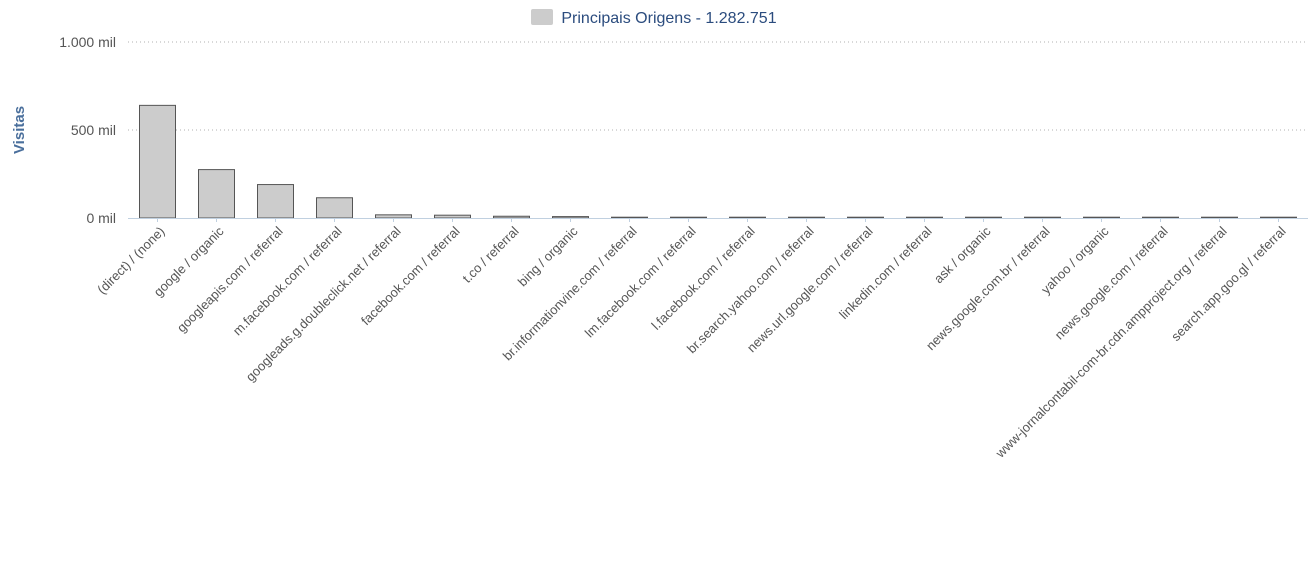  I want to click on x-tick-label: bing / organic, so click(548, 256).